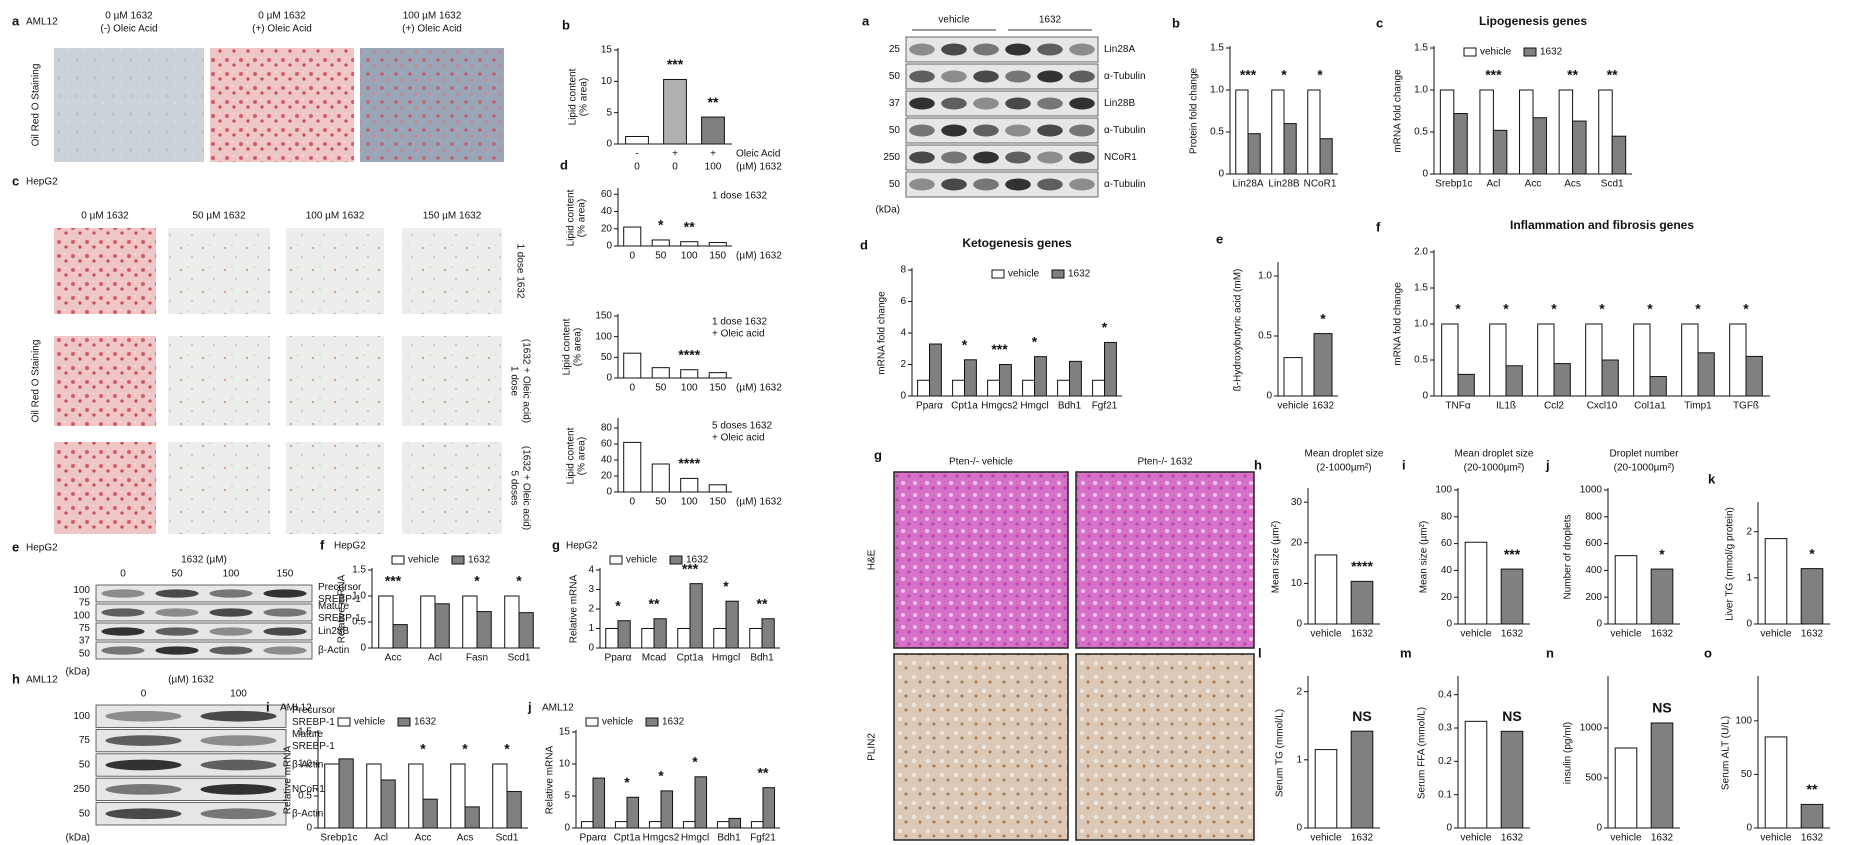 Image resolution: width=1862 pixels, height=845 pixels. What do you see at coordinates (1344, 454) in the screenshot?
I see `chart-title: Mean droplet size` at bounding box center [1344, 454].